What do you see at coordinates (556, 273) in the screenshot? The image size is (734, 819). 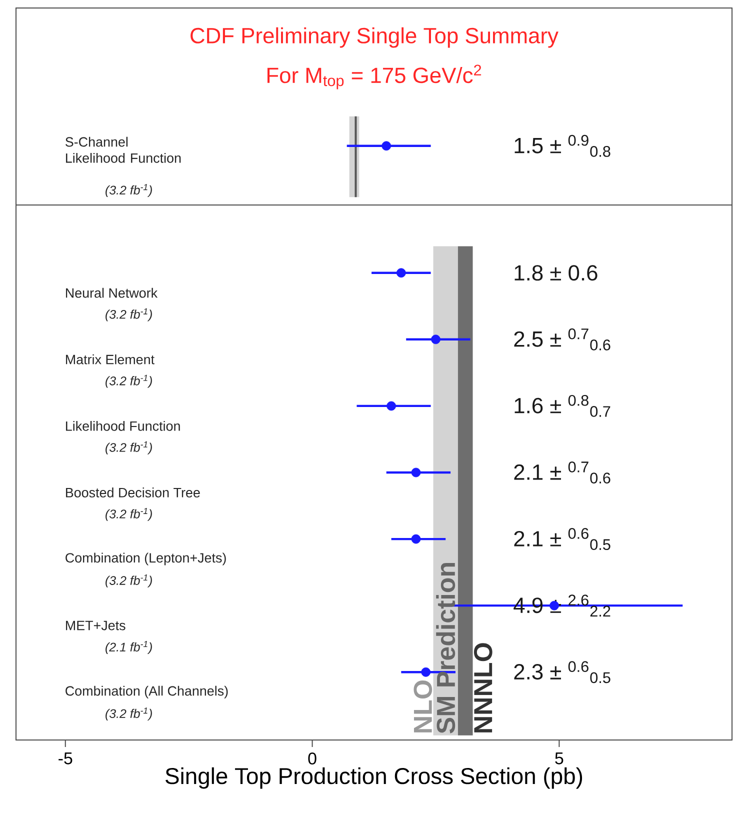 I see `annotation: 1.8 ± 0.6` at bounding box center [556, 273].